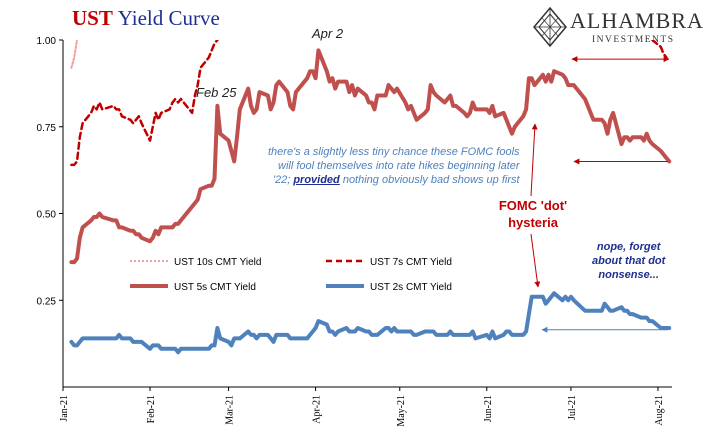  What do you see at coordinates (47, 215) in the screenshot?
I see `y-tick-label: 0.50` at bounding box center [47, 215].